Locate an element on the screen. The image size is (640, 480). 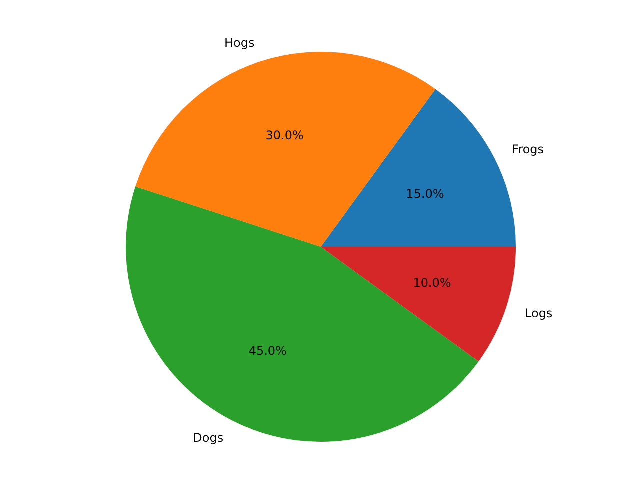
data-label: 15.0% is located at coordinates (425, 193).